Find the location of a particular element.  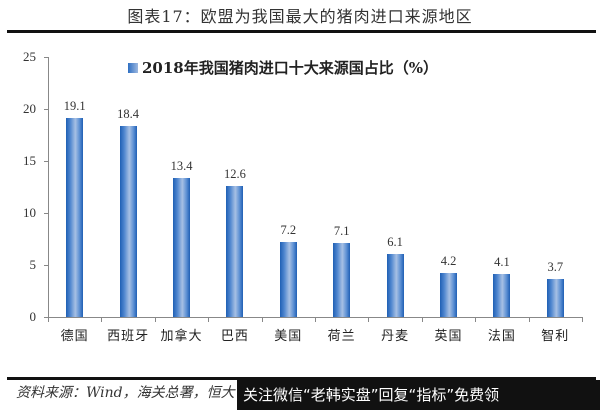

bar-value-label: 7.1 is located at coordinates (341, 231).